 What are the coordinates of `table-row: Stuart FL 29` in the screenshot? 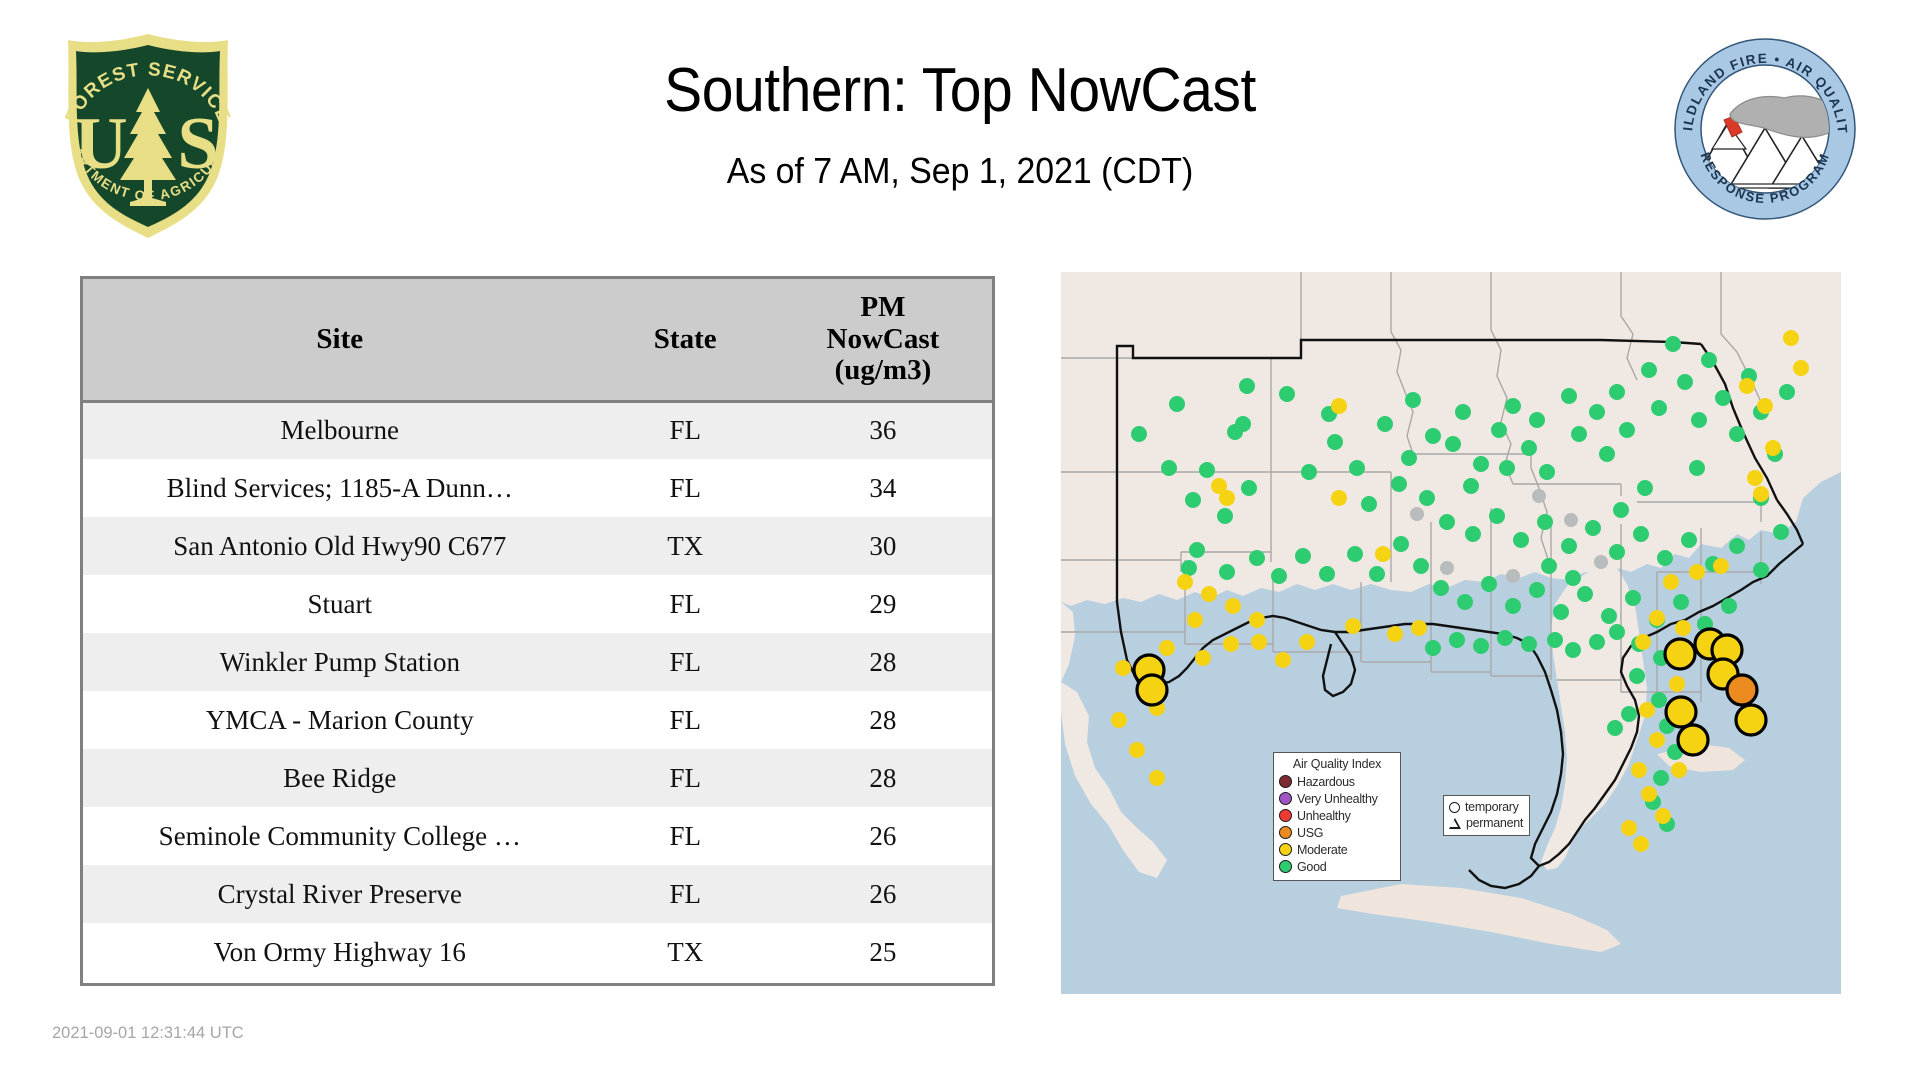 It's located at (537, 604).